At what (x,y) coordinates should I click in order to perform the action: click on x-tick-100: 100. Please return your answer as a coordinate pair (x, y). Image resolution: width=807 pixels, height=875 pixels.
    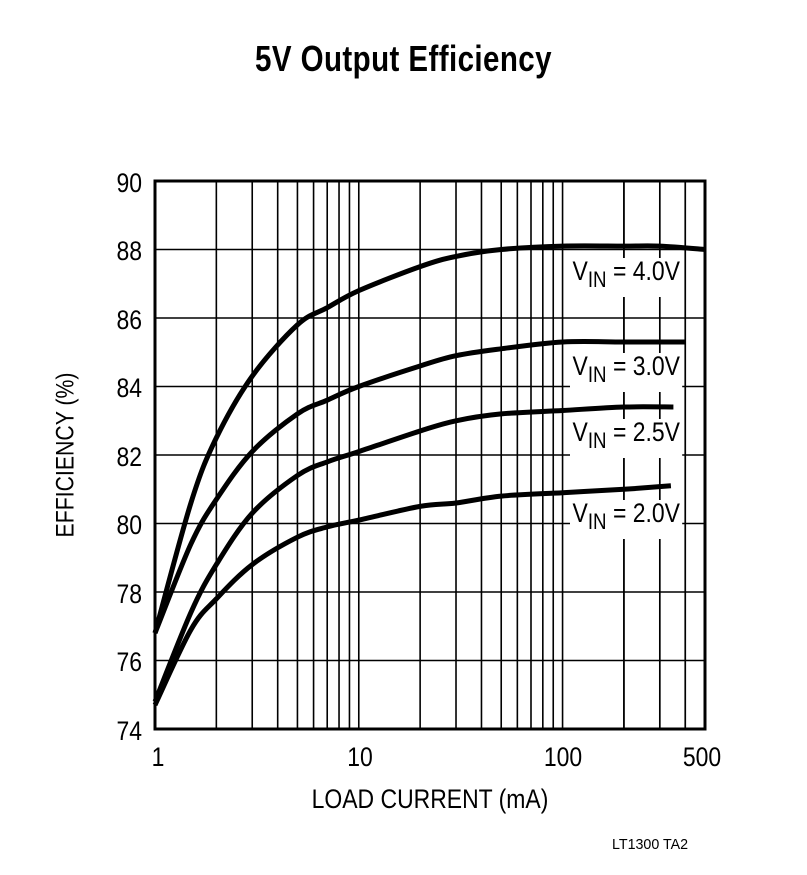
    Looking at the image, I should click on (563, 757).